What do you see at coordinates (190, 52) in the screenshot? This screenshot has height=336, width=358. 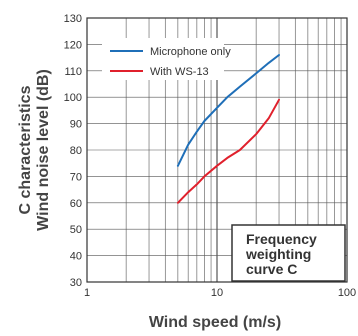 I see `legend-label-microphone-only: Microphone only` at bounding box center [190, 52].